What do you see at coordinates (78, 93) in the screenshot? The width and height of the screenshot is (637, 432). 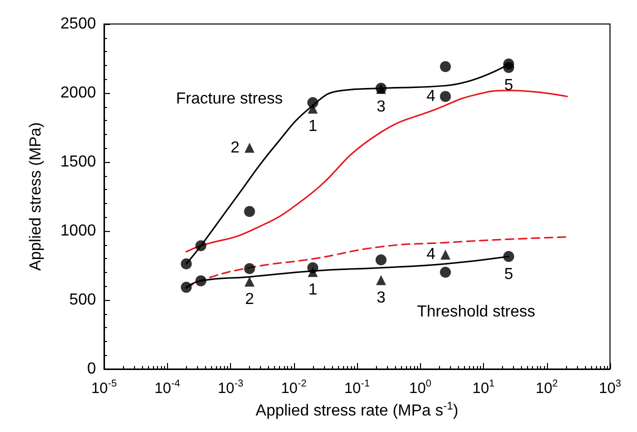 I see `y-tick-label: 2000` at bounding box center [78, 93].